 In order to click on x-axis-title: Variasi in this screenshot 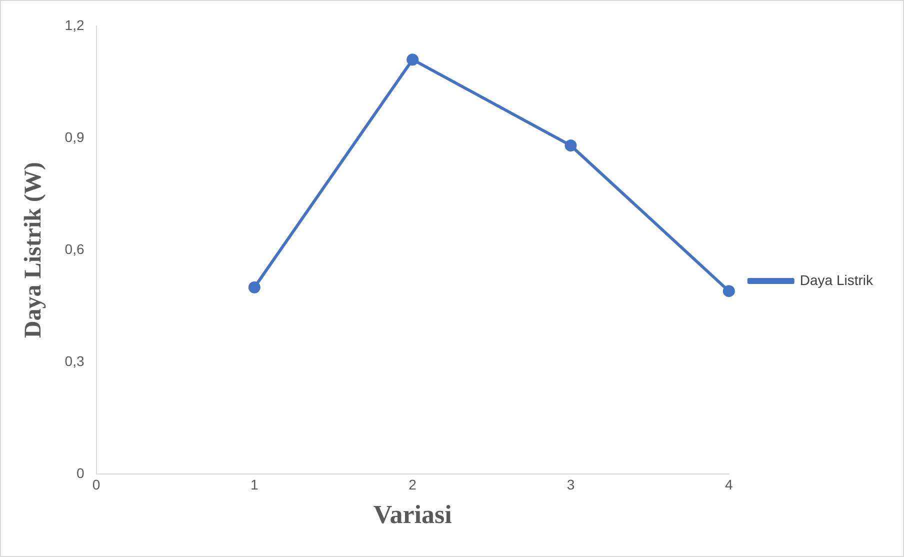, I will do `click(412, 515)`.